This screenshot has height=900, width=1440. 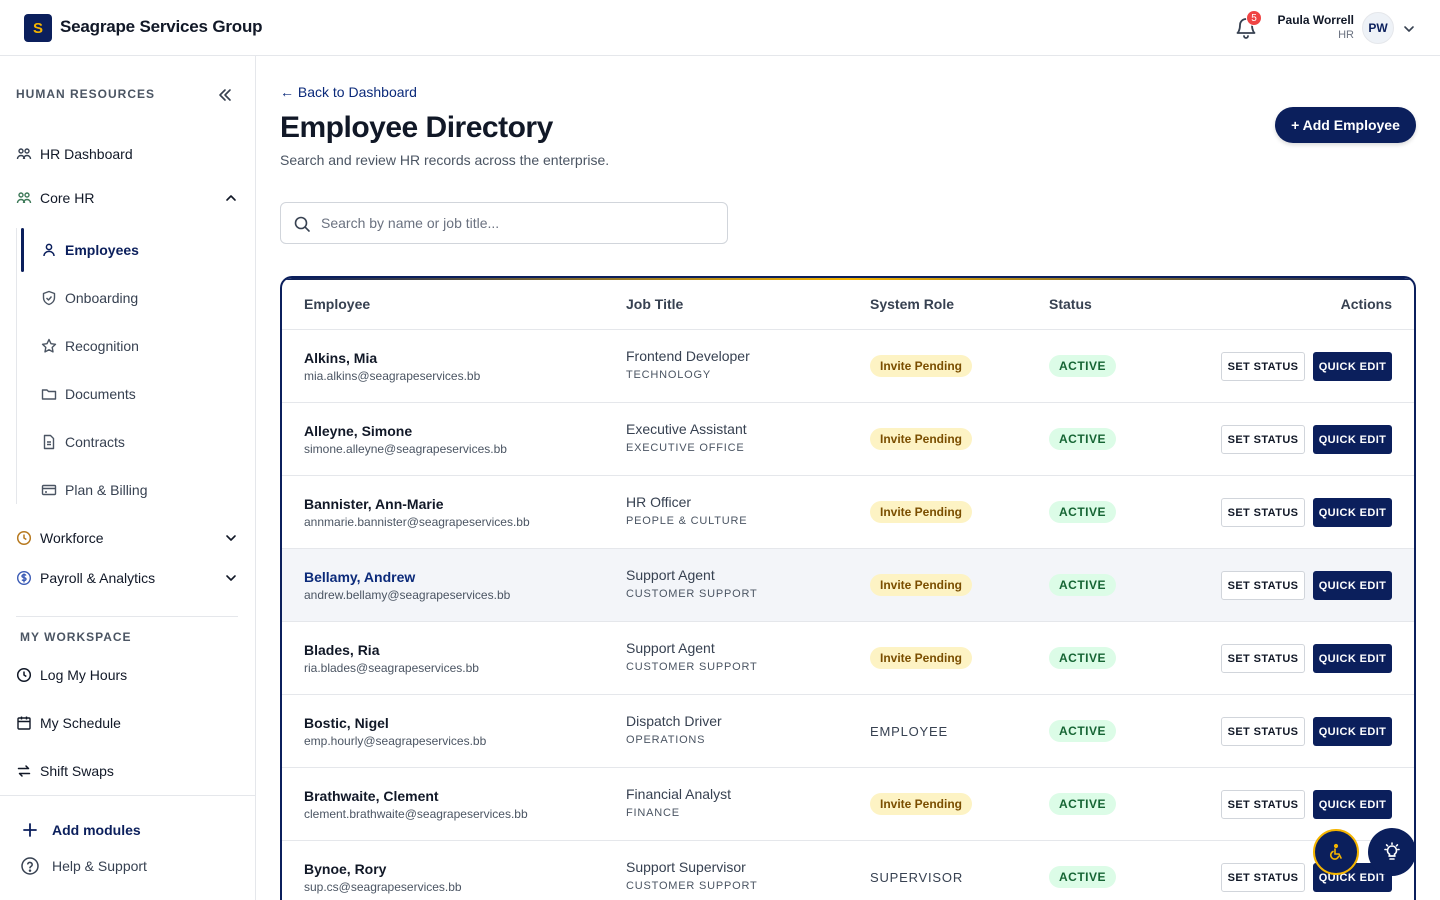 What do you see at coordinates (22, 250) in the screenshot?
I see `active-indicator` at bounding box center [22, 250].